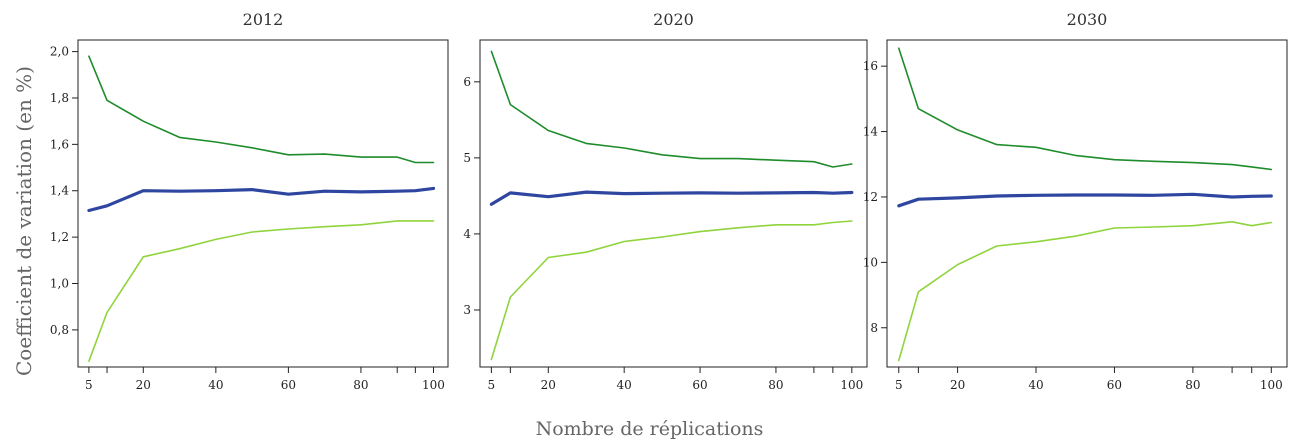 This screenshot has width=1299, height=441. What do you see at coordinates (59, 144) in the screenshot?
I see `y-tick-label: 1,6` at bounding box center [59, 144].